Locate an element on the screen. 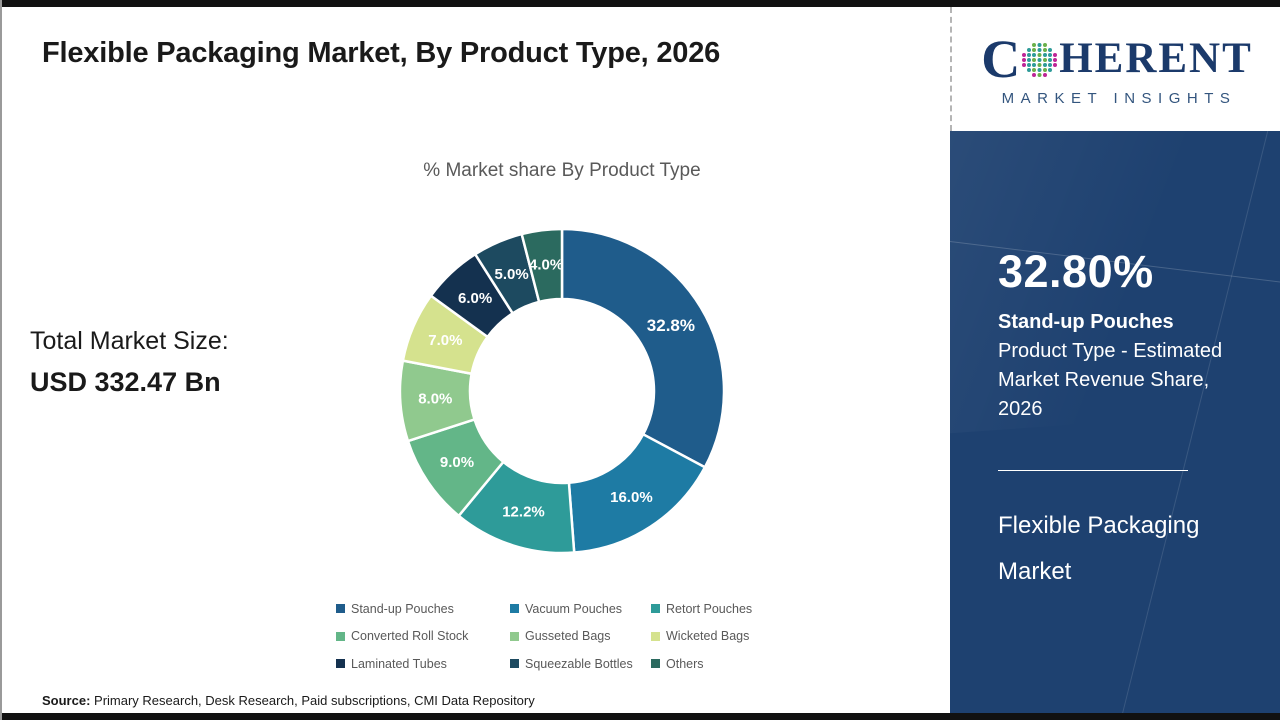 This screenshot has height=720, width=1280. brand-logo: C HERENT MARKET INSIGHTS is located at coordinates (1115, 69).